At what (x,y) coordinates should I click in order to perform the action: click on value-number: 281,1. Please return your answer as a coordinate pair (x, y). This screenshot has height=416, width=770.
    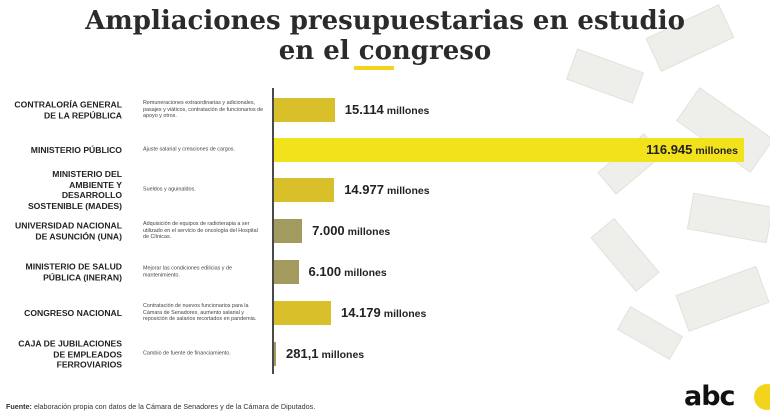
    Looking at the image, I should click on (302, 353).